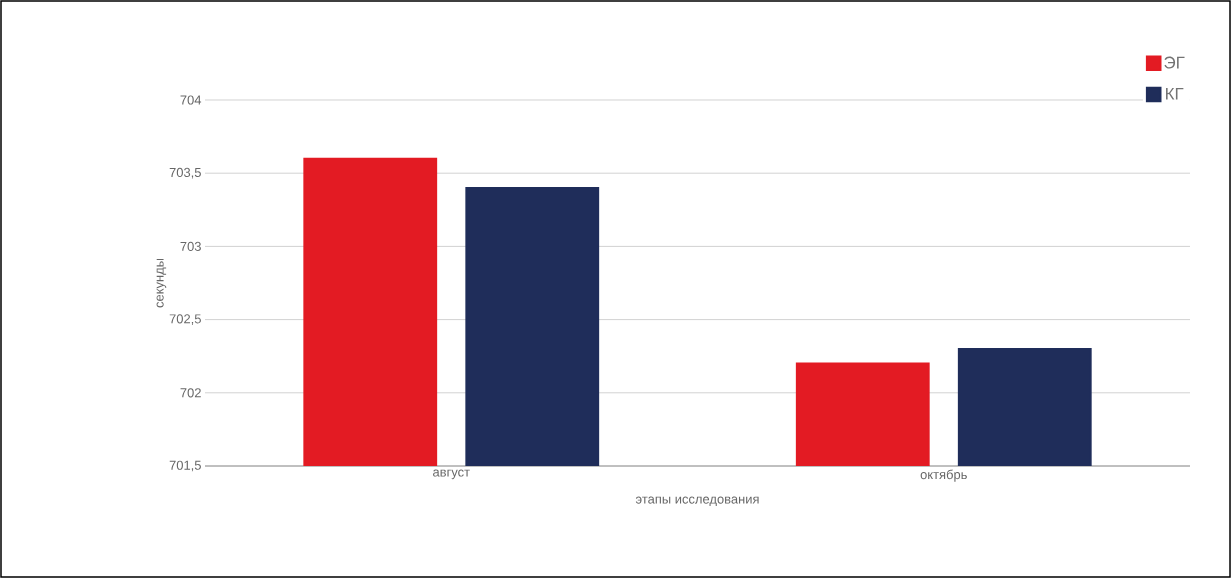 This screenshot has width=1231, height=578. I want to click on y-tick-label: 701,5, so click(185, 466).